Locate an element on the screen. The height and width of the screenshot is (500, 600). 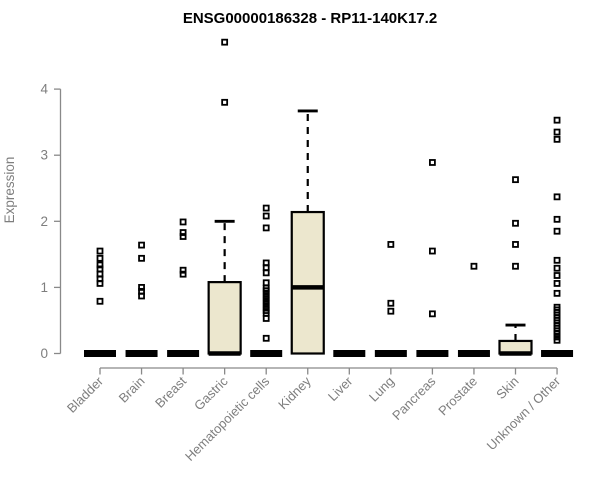
x-tick-label: Prostate is located at coordinates (457, 396).